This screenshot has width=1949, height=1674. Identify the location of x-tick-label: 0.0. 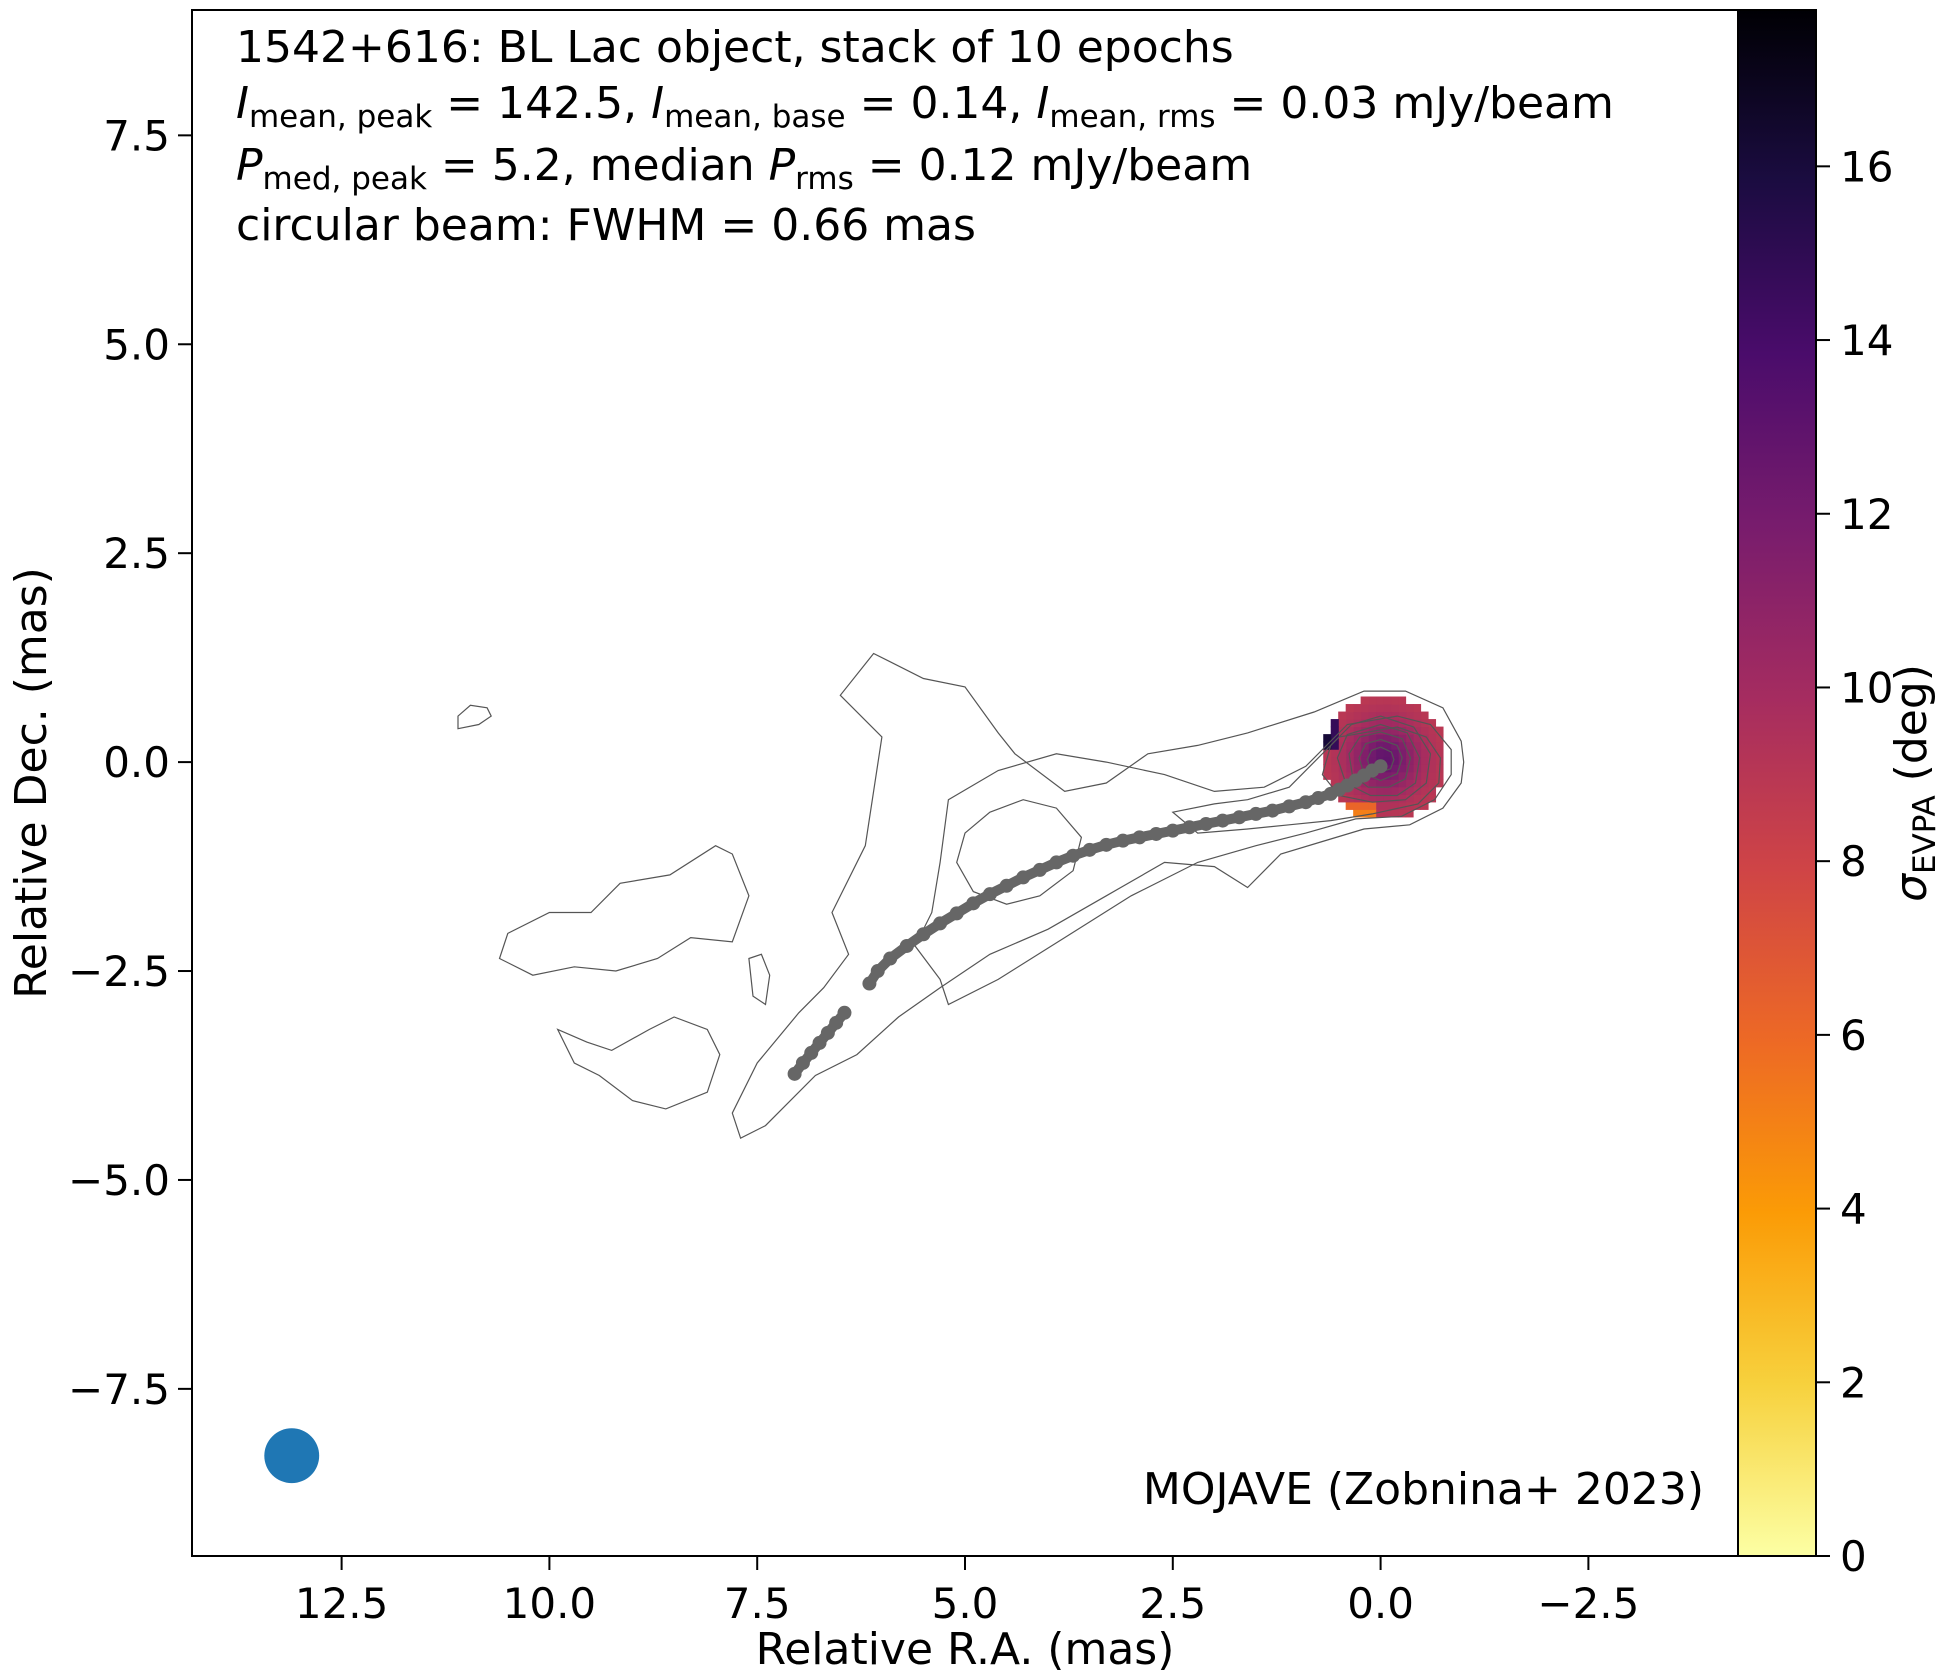
(1380, 1603).